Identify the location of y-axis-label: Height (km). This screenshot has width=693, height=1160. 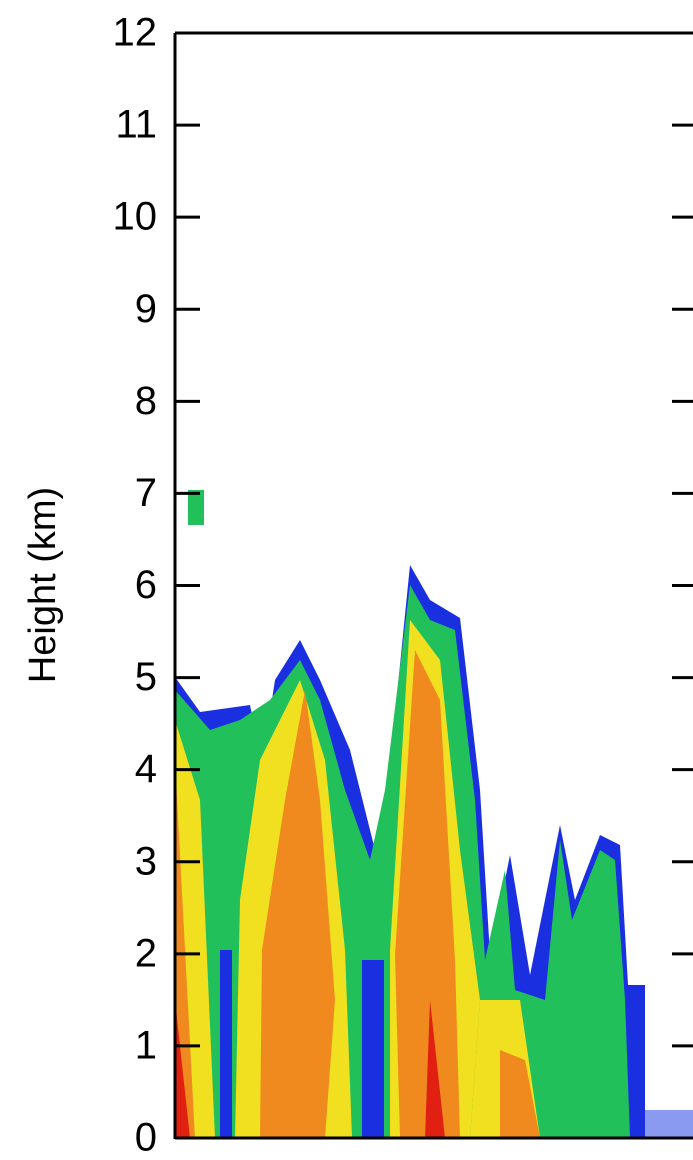
(43, 585).